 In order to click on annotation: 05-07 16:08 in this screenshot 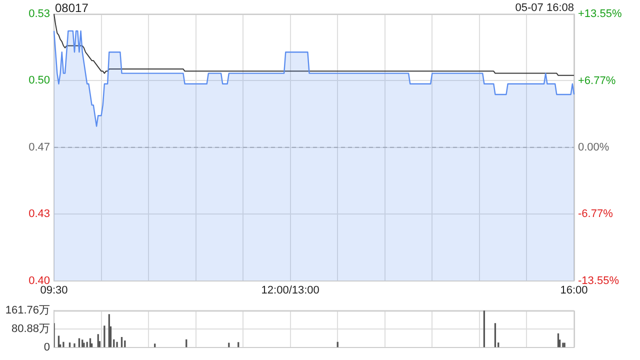, I will do `click(544, 8)`.